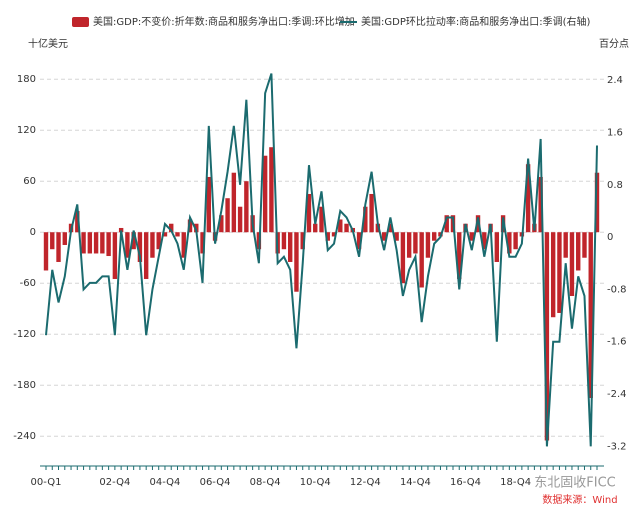  Describe the element at coordinates (33, 232) in the screenshot. I see `y-tick-label: 0` at that location.